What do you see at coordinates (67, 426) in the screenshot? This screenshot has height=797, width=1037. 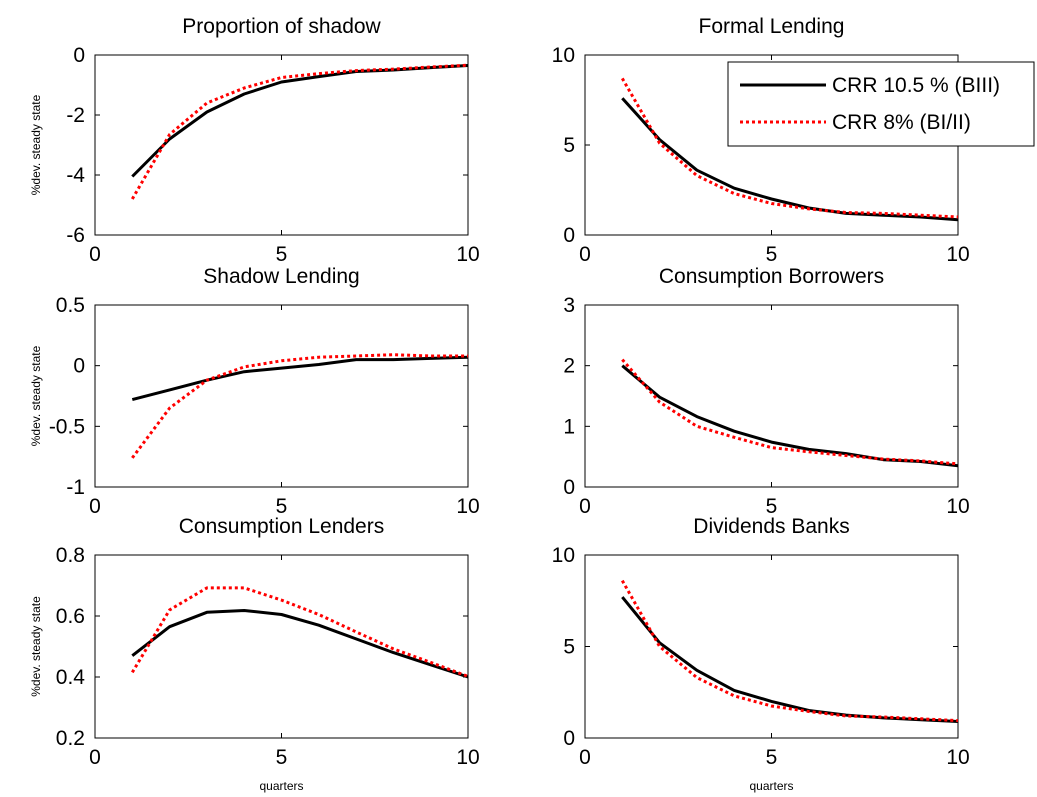 I see `y-tick-label: -0.5` at bounding box center [67, 426].